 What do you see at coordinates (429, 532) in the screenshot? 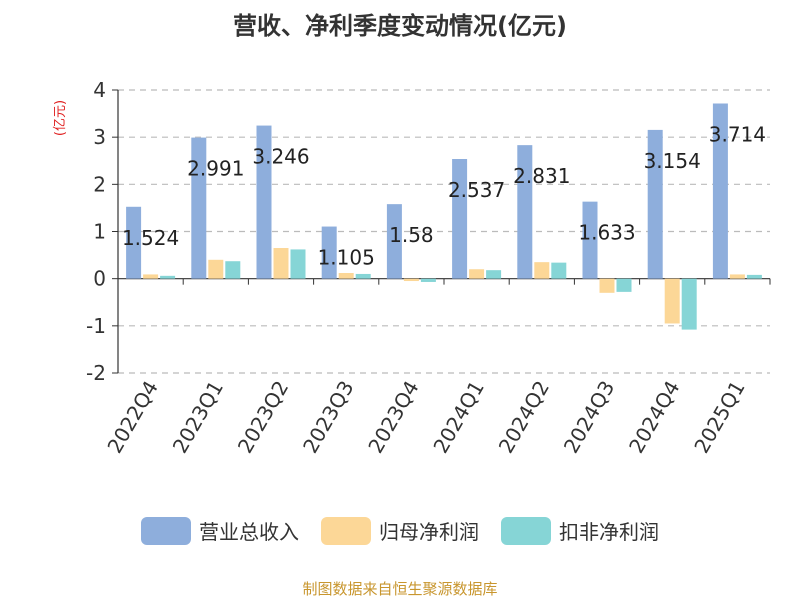
I see `legend-label: 归母净利润` at bounding box center [429, 532].